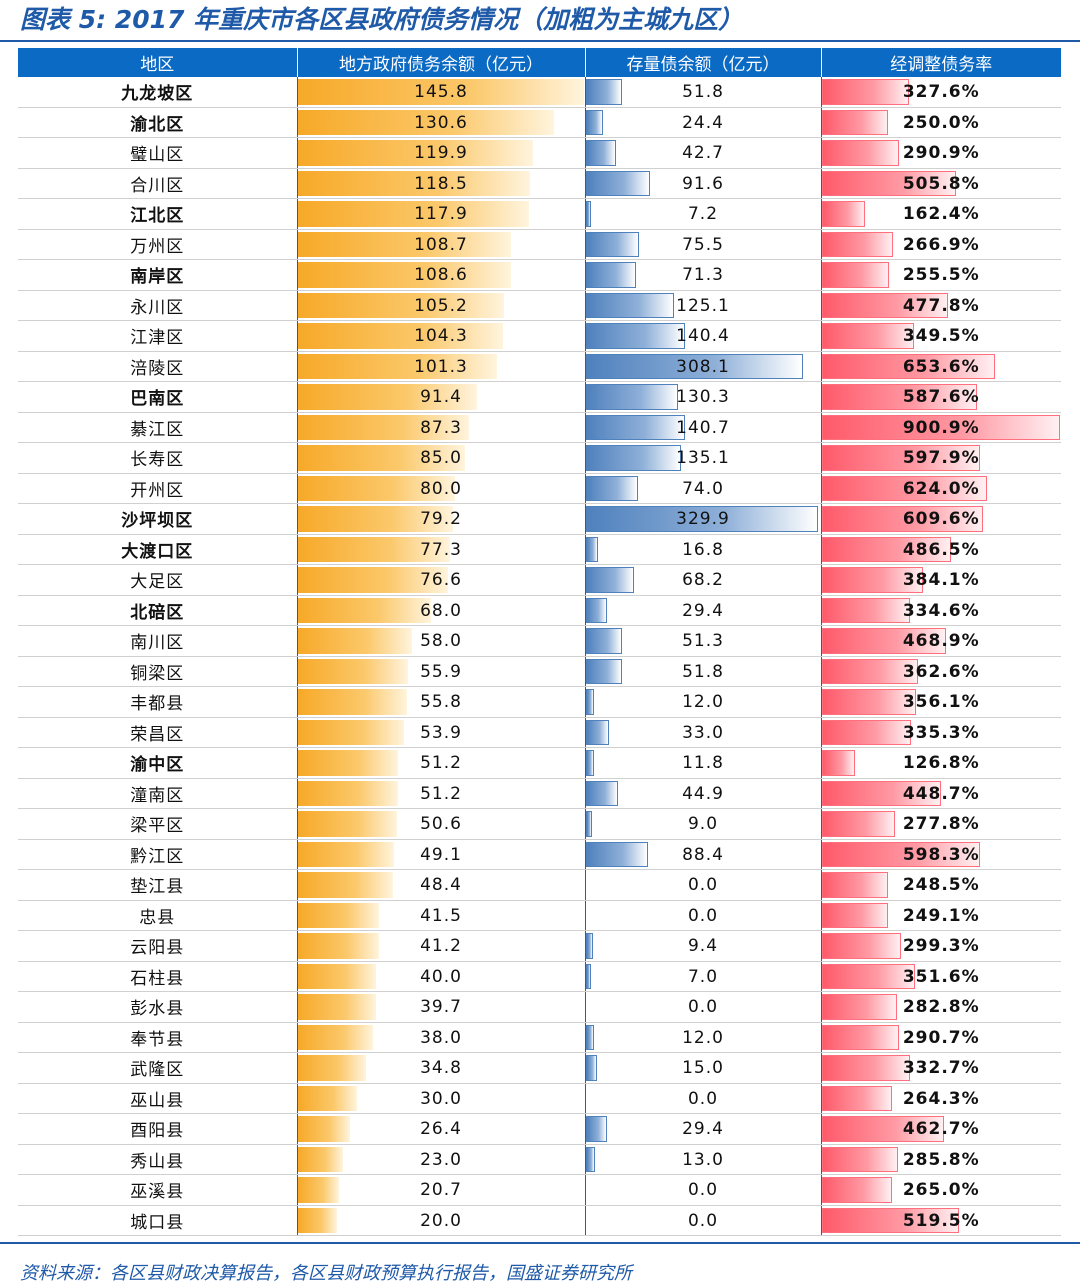  What do you see at coordinates (441, 92) in the screenshot?
I see `debt-value: 145.8` at bounding box center [441, 92].